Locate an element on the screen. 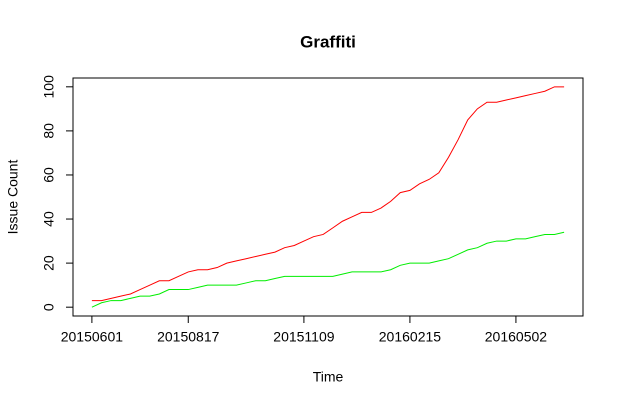  x-tick-label: 20150817 is located at coordinates (188, 337).